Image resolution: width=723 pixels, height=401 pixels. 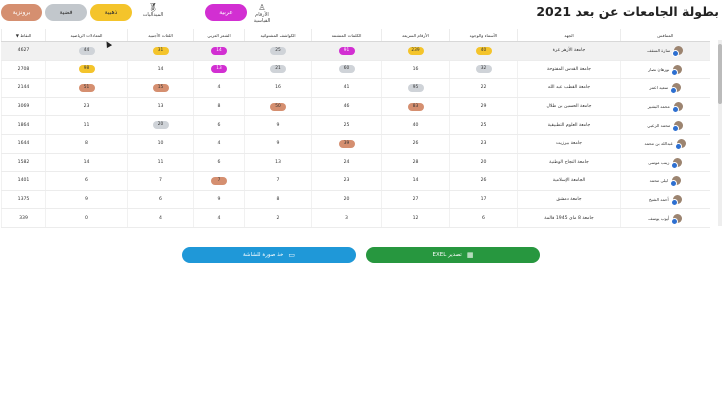 I want to click on contestant-cell: أحمد الشيخ, so click(x=665, y=200).